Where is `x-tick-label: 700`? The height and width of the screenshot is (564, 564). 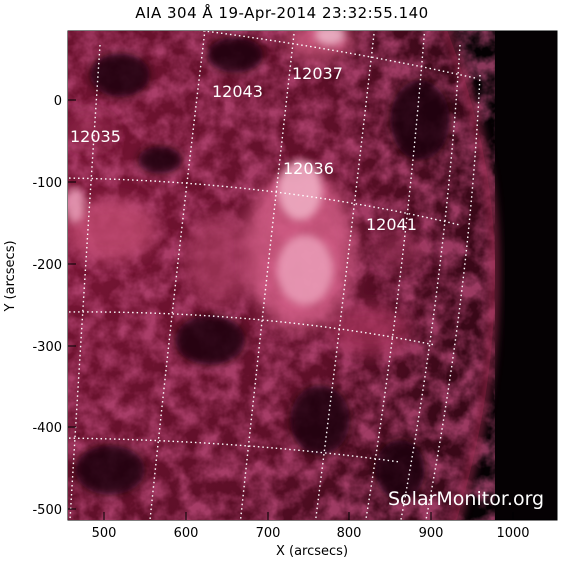
x-tick-label: 700 is located at coordinates (268, 533).